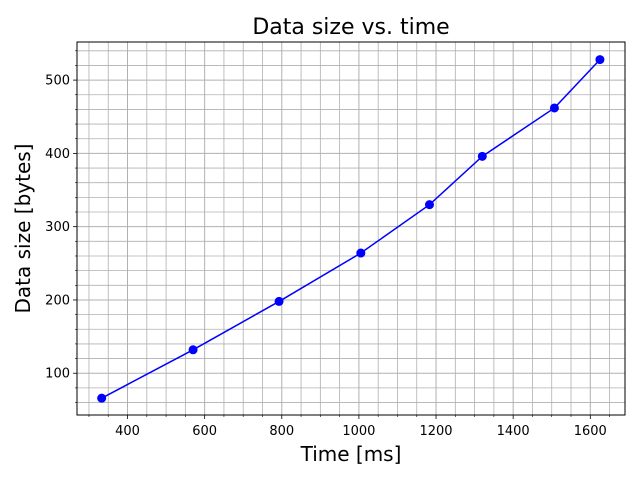 The width and height of the screenshot is (640, 480). Describe the element at coordinates (351, 454) in the screenshot. I see `x-axis-label: Time [ms]` at that location.